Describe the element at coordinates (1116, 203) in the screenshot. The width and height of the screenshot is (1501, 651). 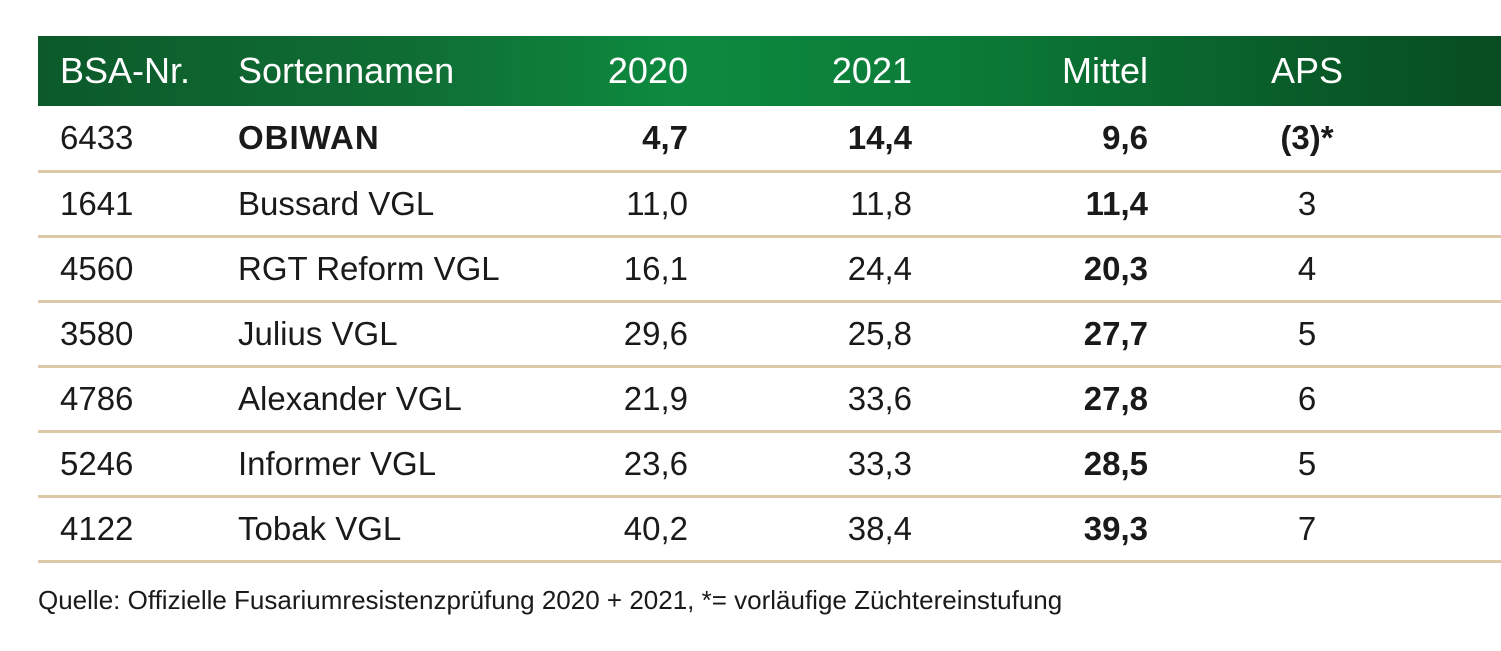
I see `cell-mittel: 11,4` at that location.